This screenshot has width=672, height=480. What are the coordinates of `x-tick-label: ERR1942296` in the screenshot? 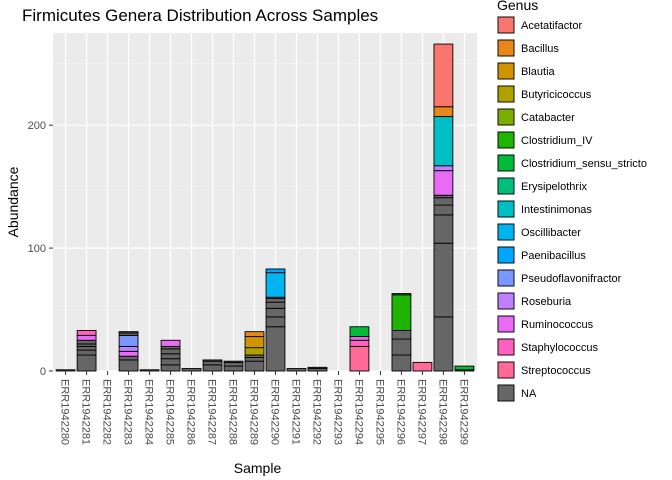 It's located at (400, 412).